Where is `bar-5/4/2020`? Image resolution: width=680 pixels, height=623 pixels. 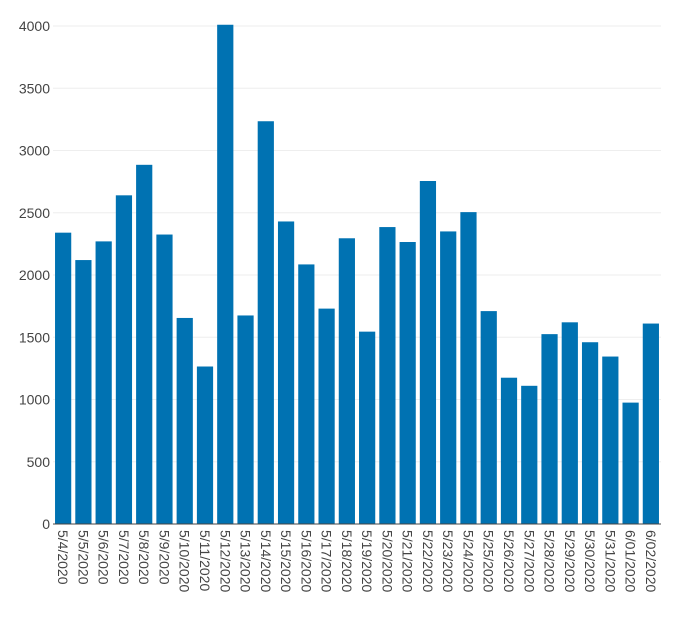
bar-5/4/2020 is located at coordinates (63, 378).